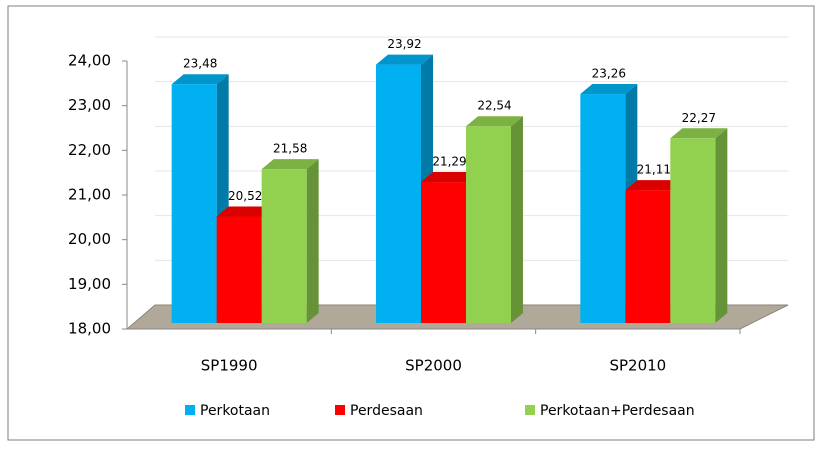 The height and width of the screenshot is (451, 821). Describe the element at coordinates (637, 366) in the screenshot. I see `x-tick-label: SP2010` at that location.